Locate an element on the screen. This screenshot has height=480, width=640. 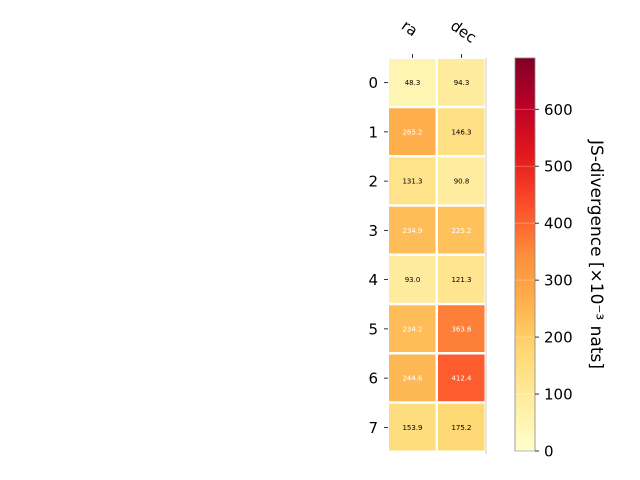
cell-value-label: 412.4 is located at coordinates (461, 379).